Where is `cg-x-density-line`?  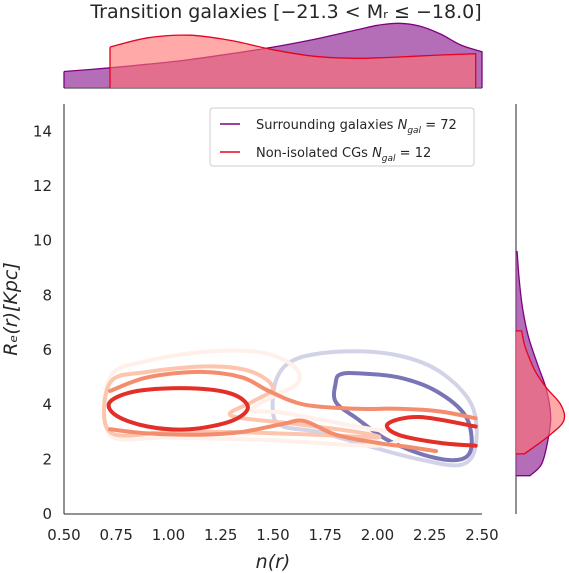 cg-x-density-line is located at coordinates (293, 61).